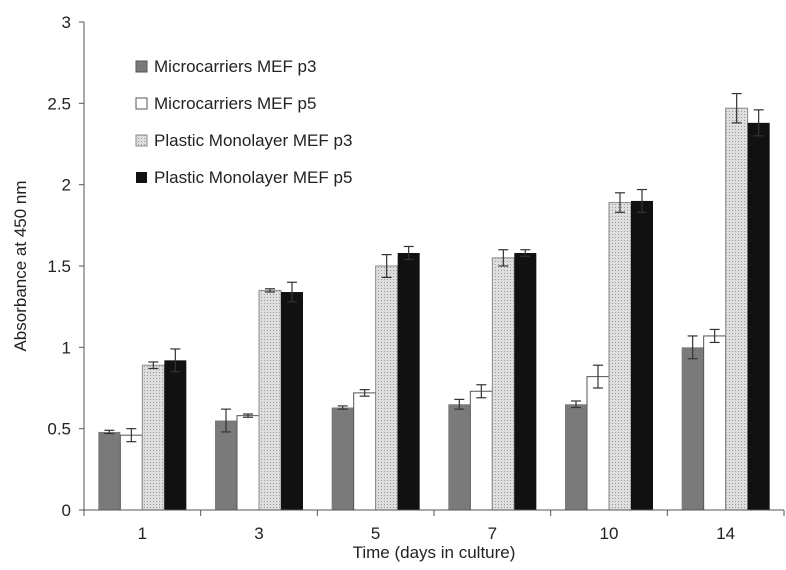 The image size is (786, 570). What do you see at coordinates (609, 533) in the screenshot?
I see `x-tick-label: 10` at bounding box center [609, 533].